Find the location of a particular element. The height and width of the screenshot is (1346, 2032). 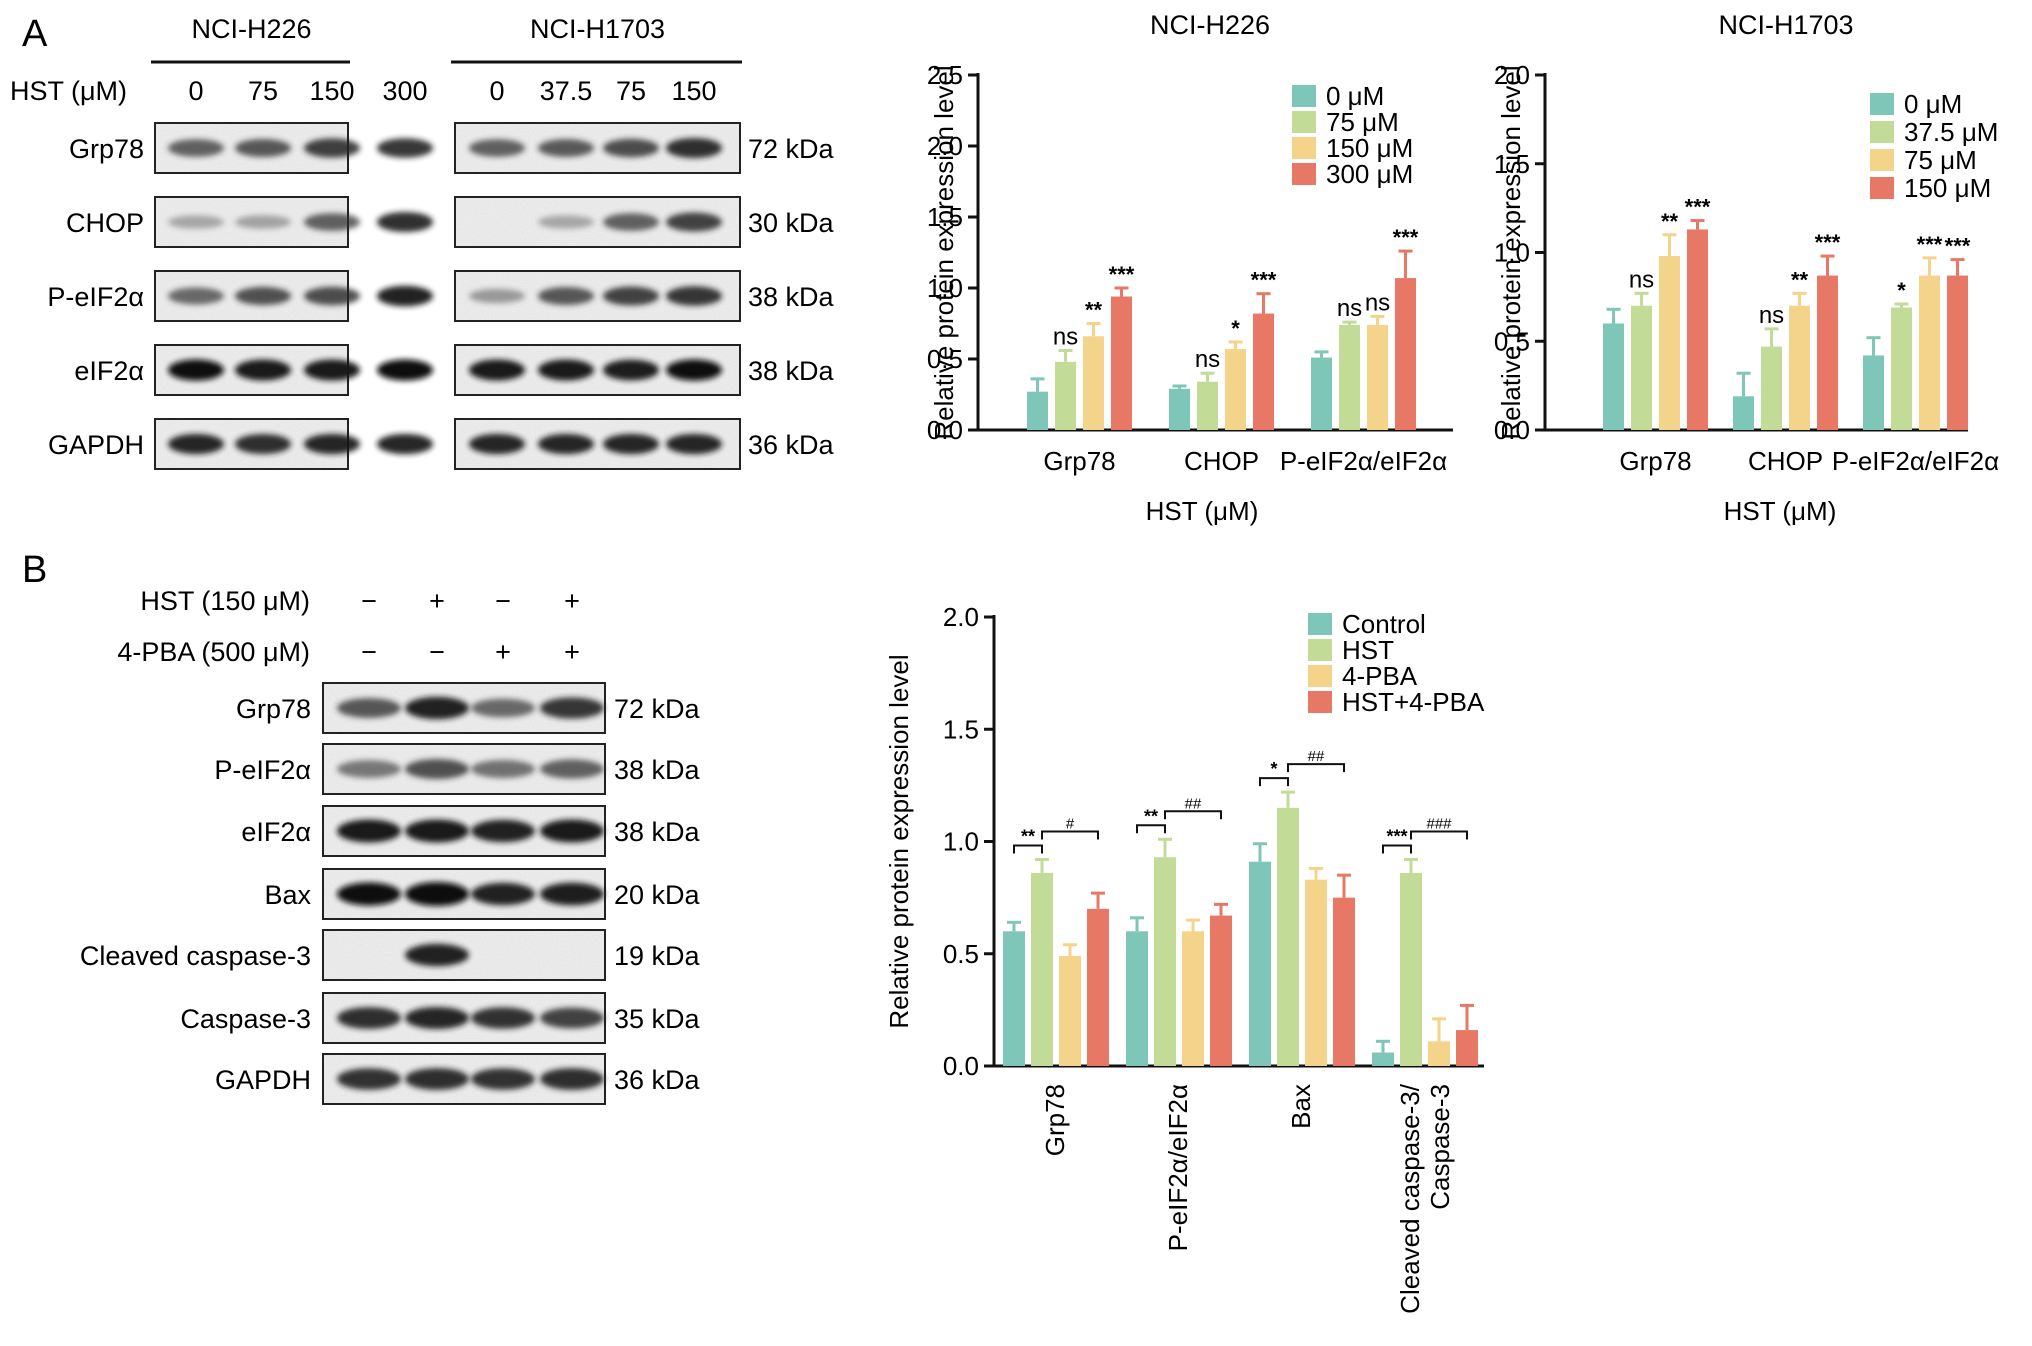

bar-75-m-p-eif2-eif2 is located at coordinates (1929, 352).